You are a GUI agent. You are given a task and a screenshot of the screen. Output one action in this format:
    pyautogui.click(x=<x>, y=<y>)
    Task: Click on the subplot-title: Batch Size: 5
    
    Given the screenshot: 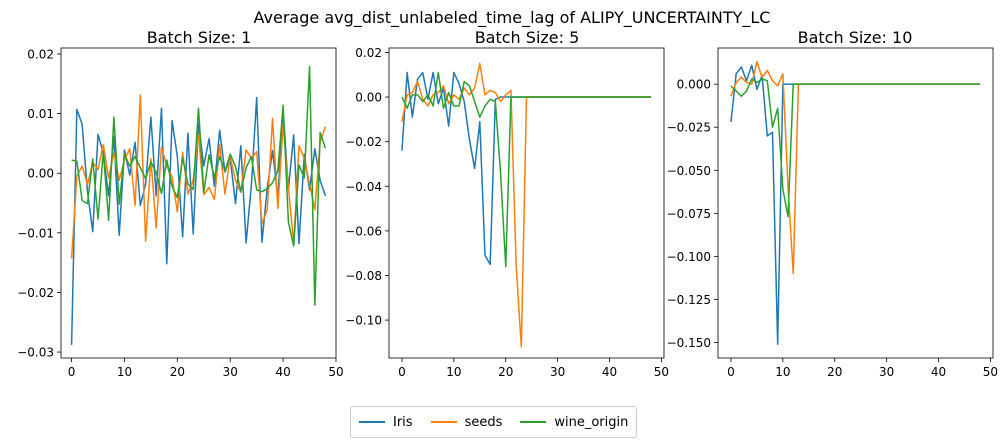 What is the action you would take?
    pyautogui.click(x=527, y=37)
    